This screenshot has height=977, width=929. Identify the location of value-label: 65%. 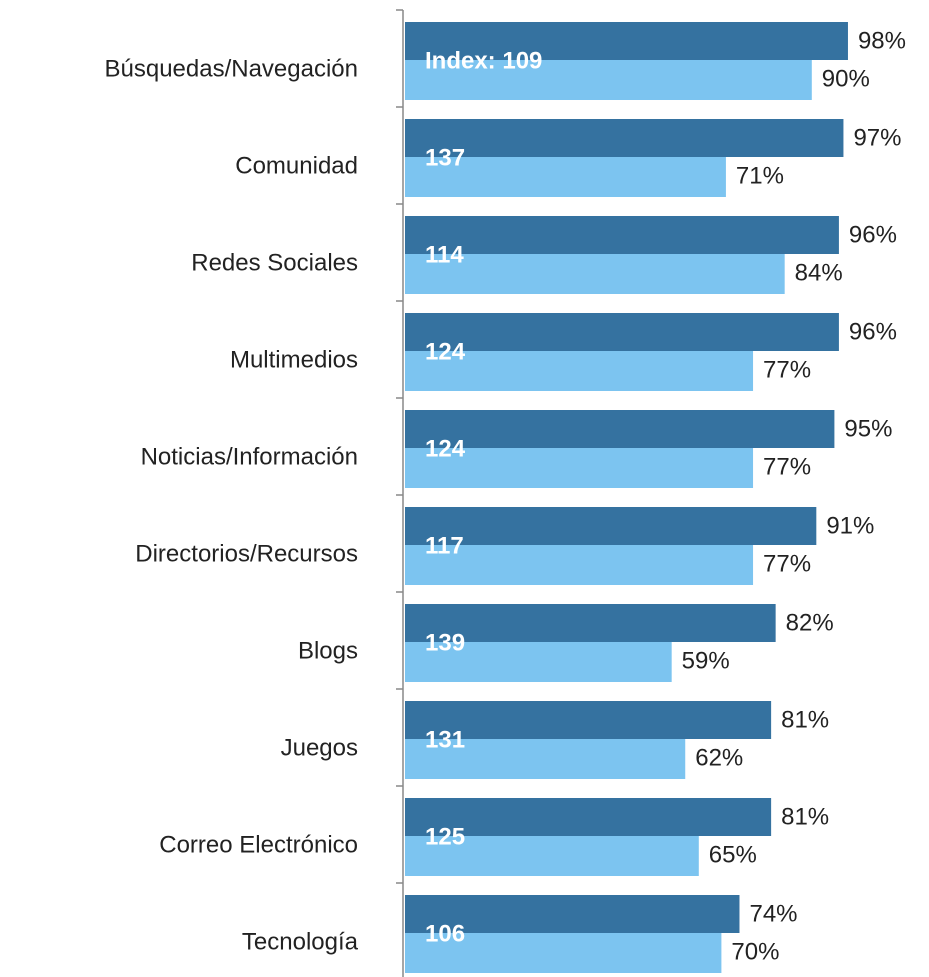
(733, 854).